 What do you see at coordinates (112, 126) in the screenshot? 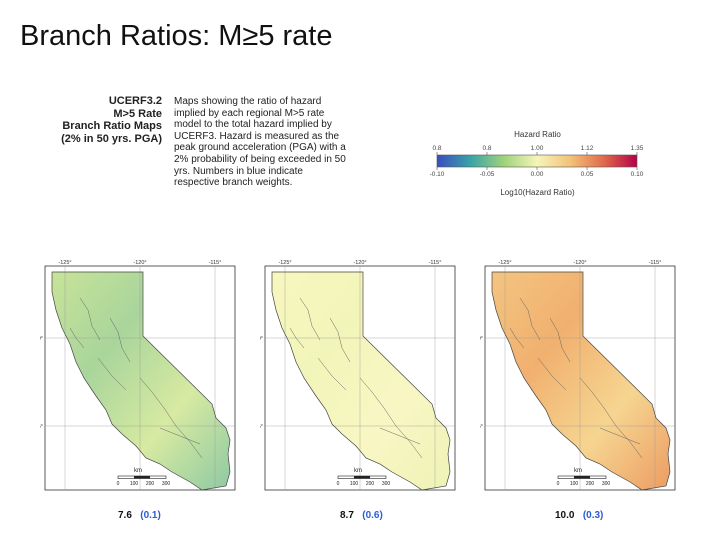
I see `model-label-line3: Branch Ratio Maps` at bounding box center [112, 126].